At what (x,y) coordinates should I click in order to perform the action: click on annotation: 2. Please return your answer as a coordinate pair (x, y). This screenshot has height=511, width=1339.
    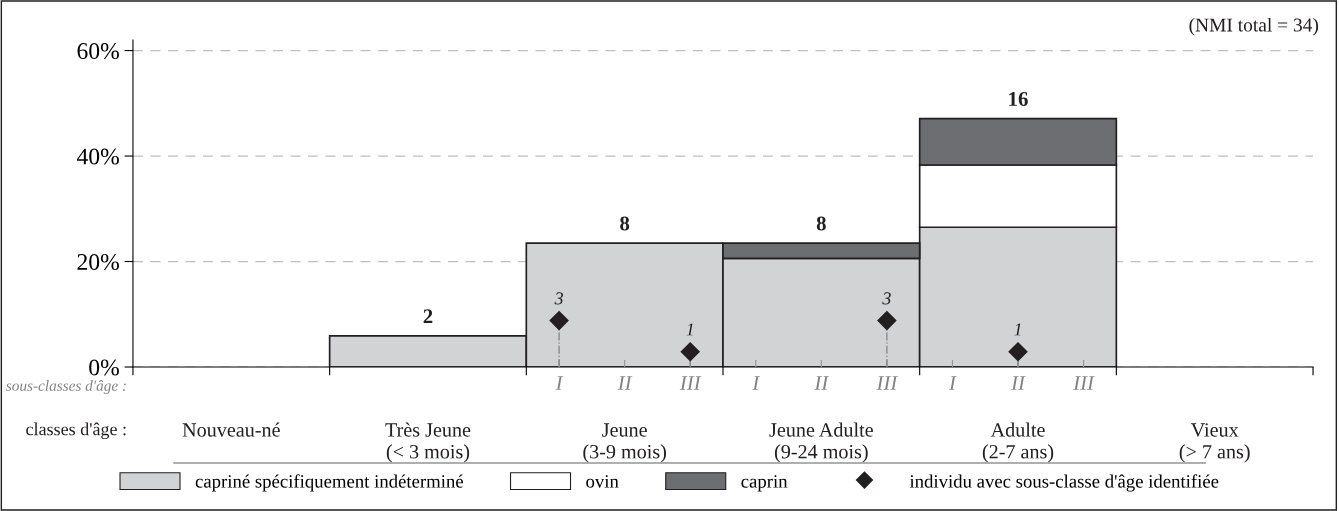
    Looking at the image, I should click on (428, 316).